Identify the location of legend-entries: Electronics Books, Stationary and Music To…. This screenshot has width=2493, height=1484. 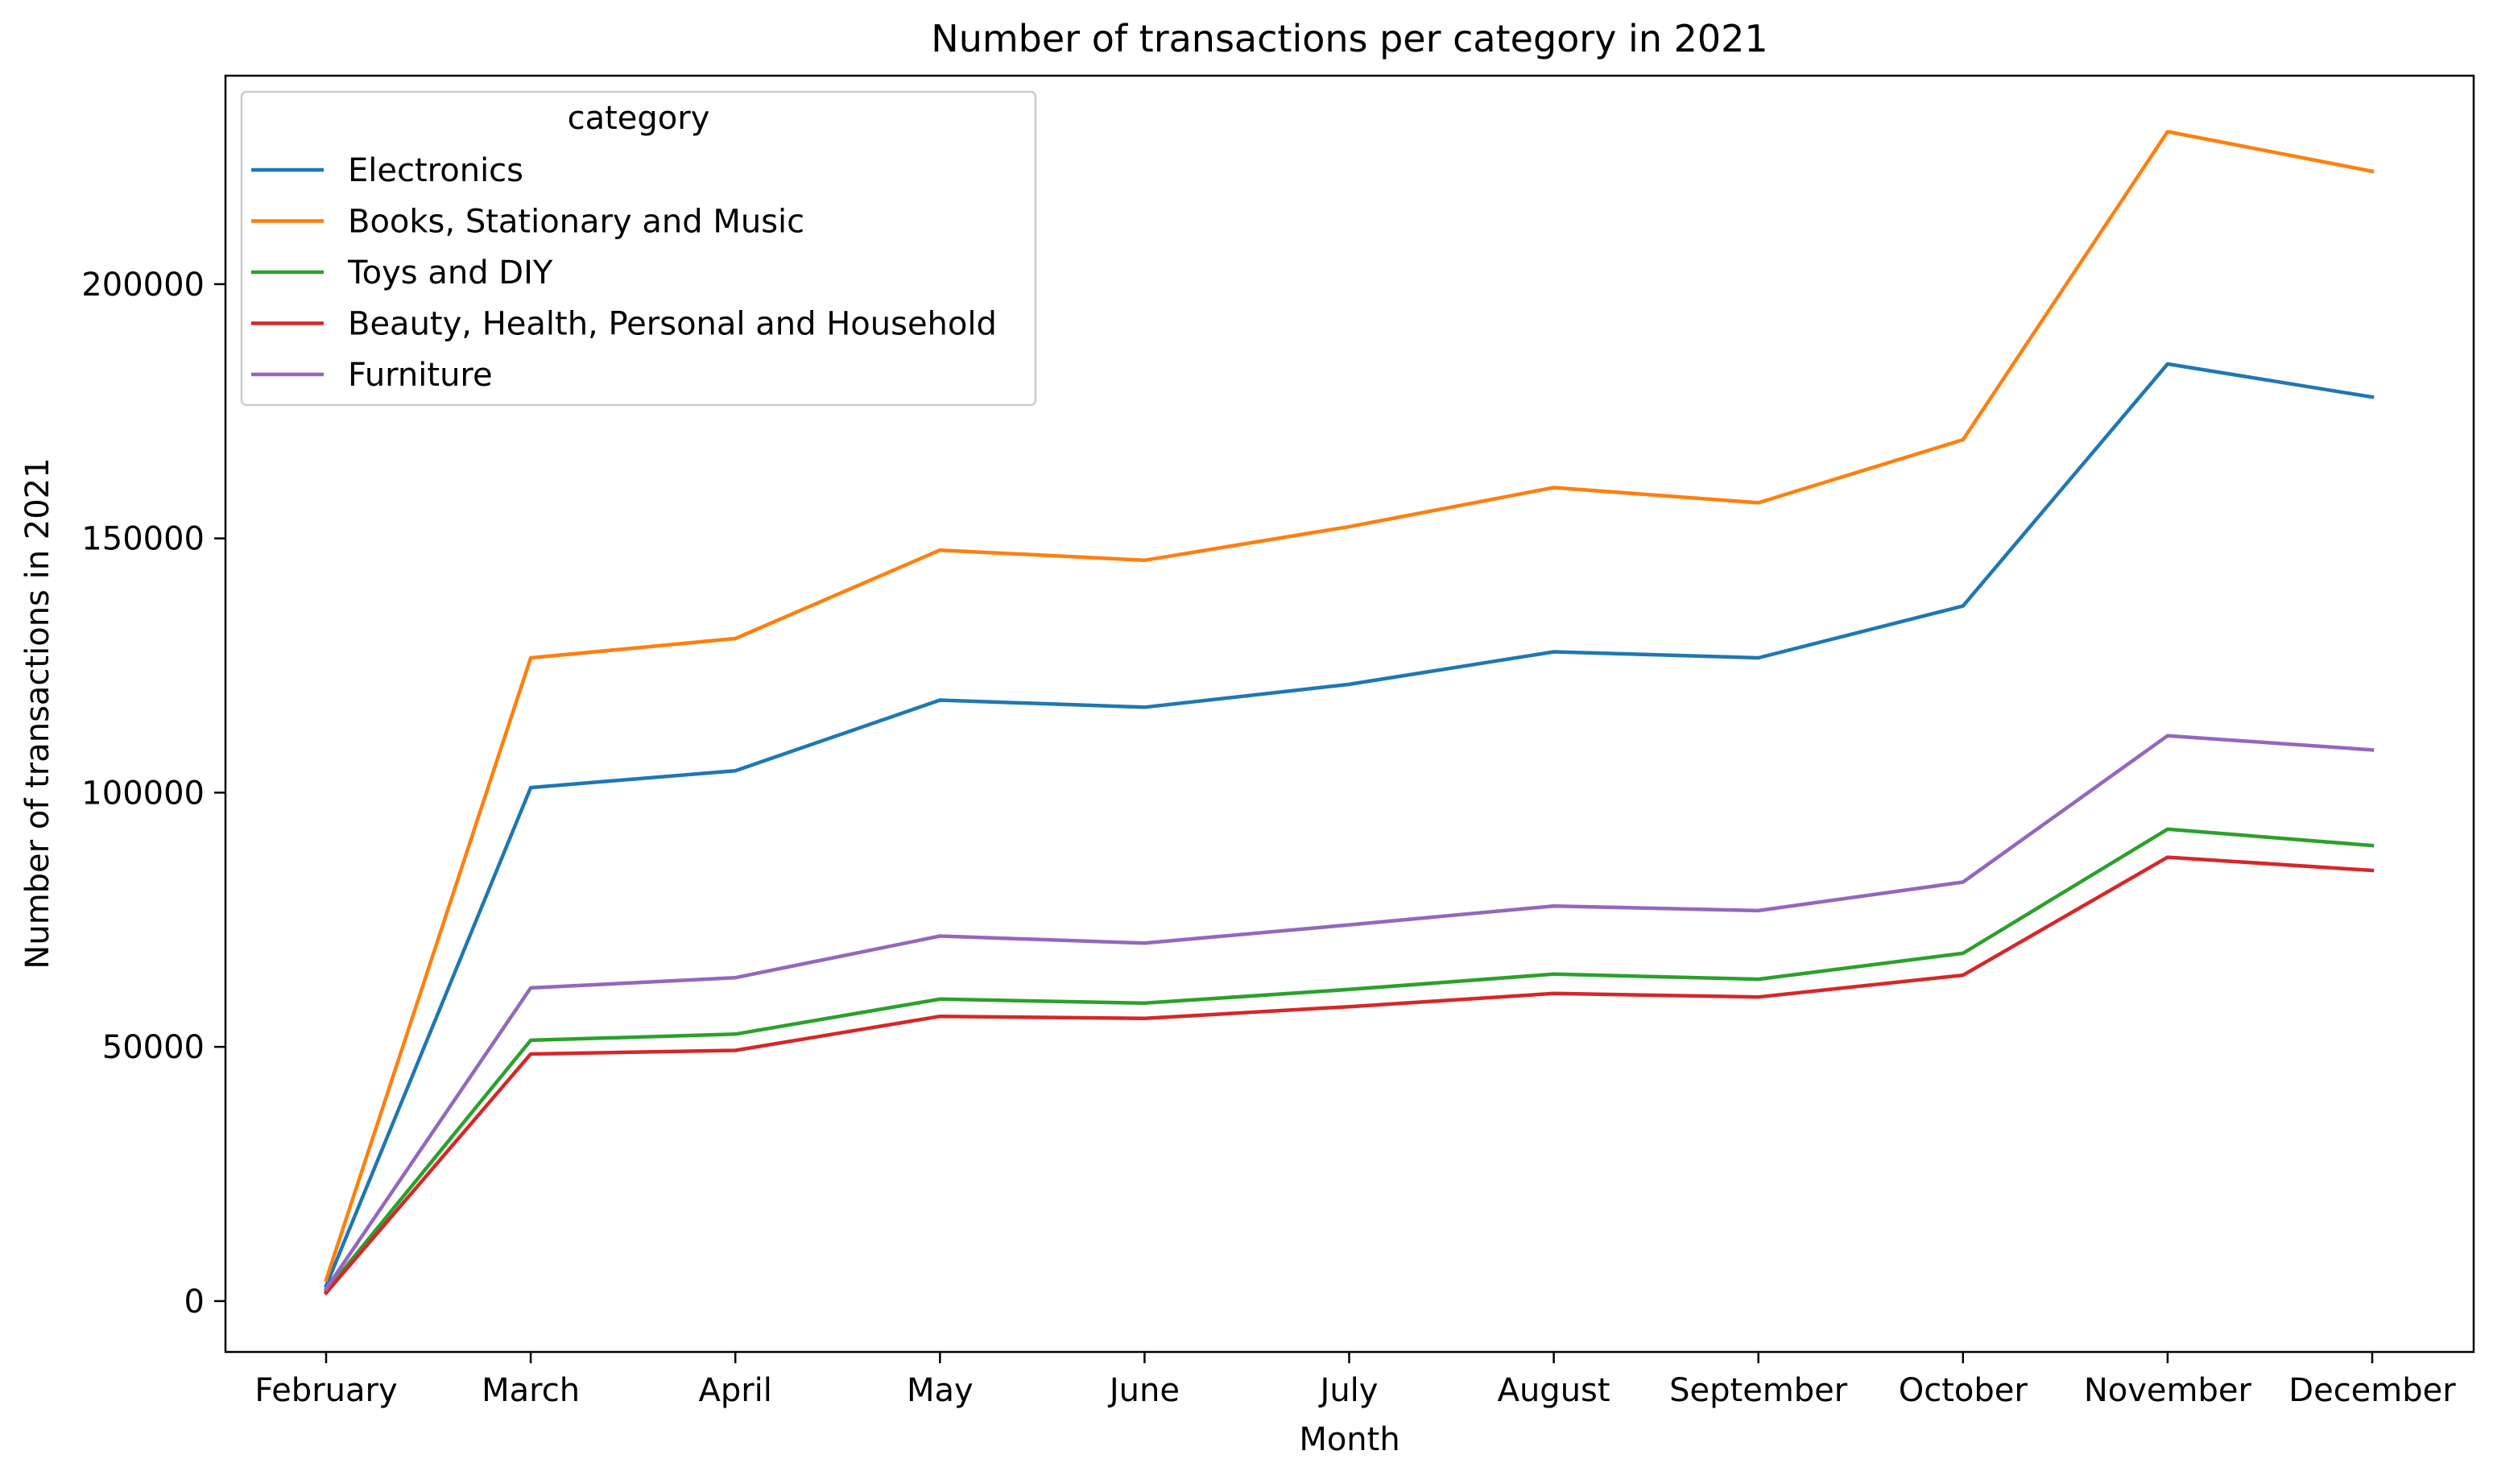
(624, 273).